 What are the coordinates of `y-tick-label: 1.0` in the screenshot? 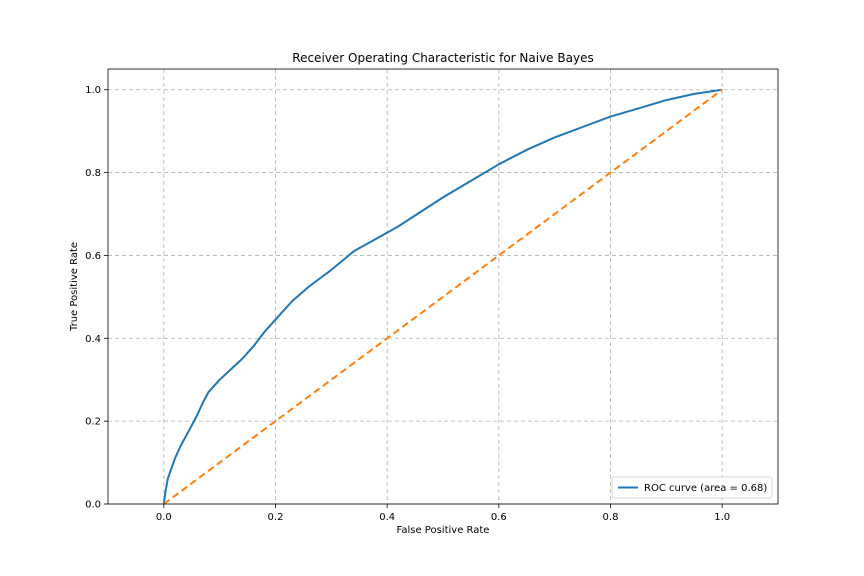 It's located at (93, 90).